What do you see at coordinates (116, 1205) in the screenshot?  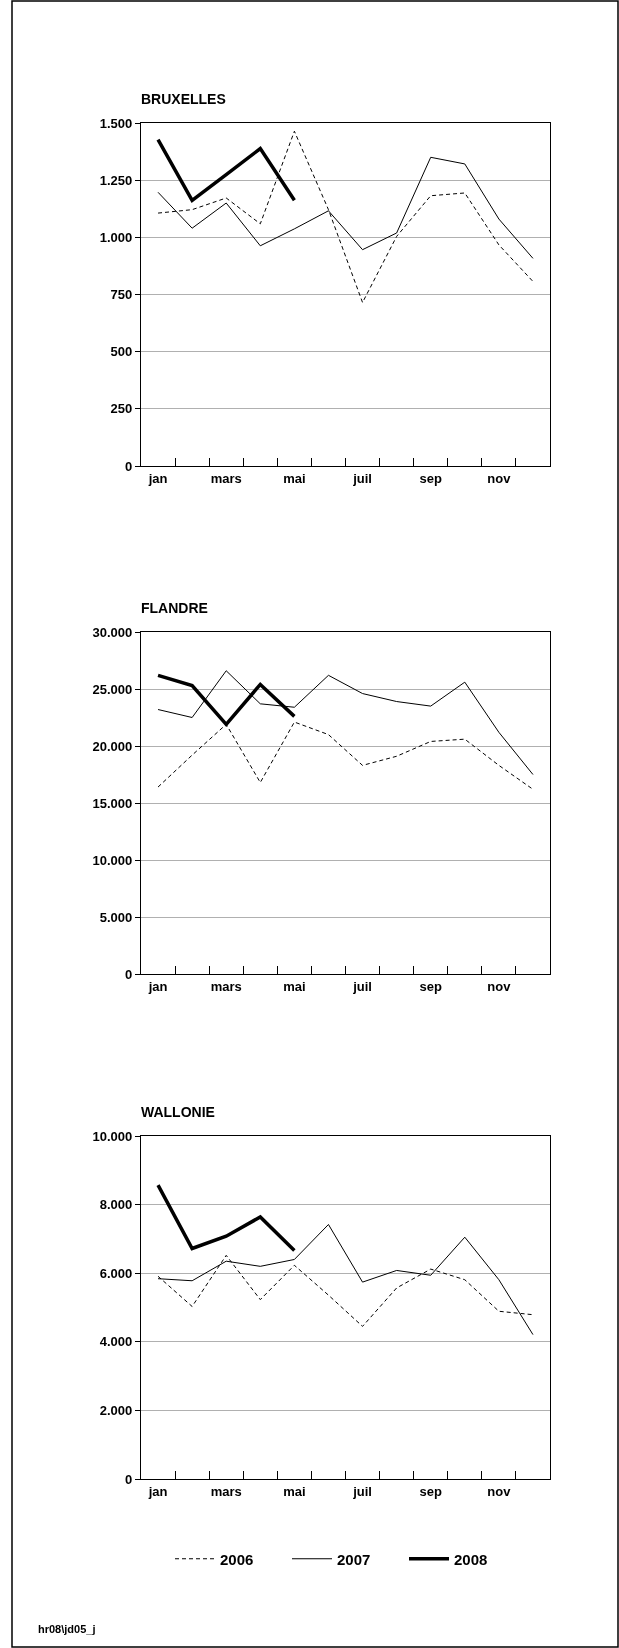 I see `y-tick-label: 8.000` at bounding box center [116, 1205].